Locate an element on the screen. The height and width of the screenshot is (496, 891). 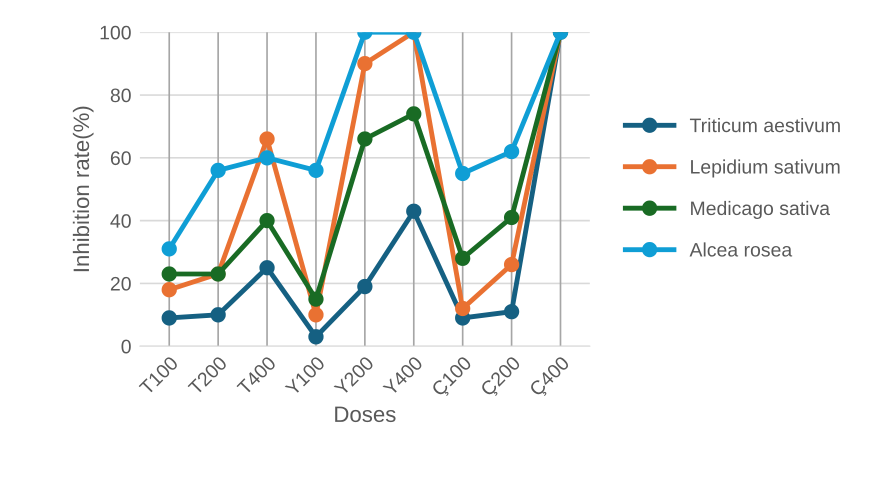
legend-label: Lepidium sativum is located at coordinates (765, 168).